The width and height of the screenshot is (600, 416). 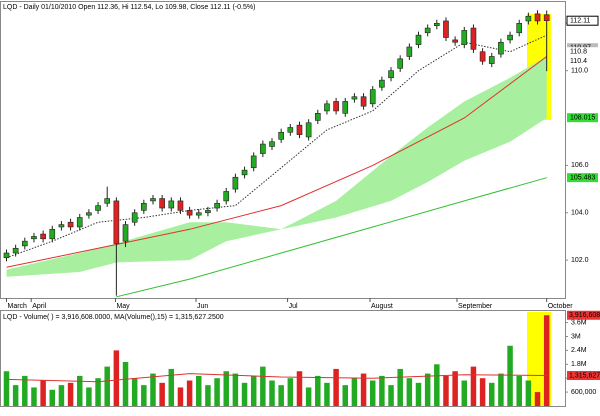 What do you see at coordinates (583, 392) in the screenshot?
I see `y-tick-label: 600,000` at bounding box center [583, 392].